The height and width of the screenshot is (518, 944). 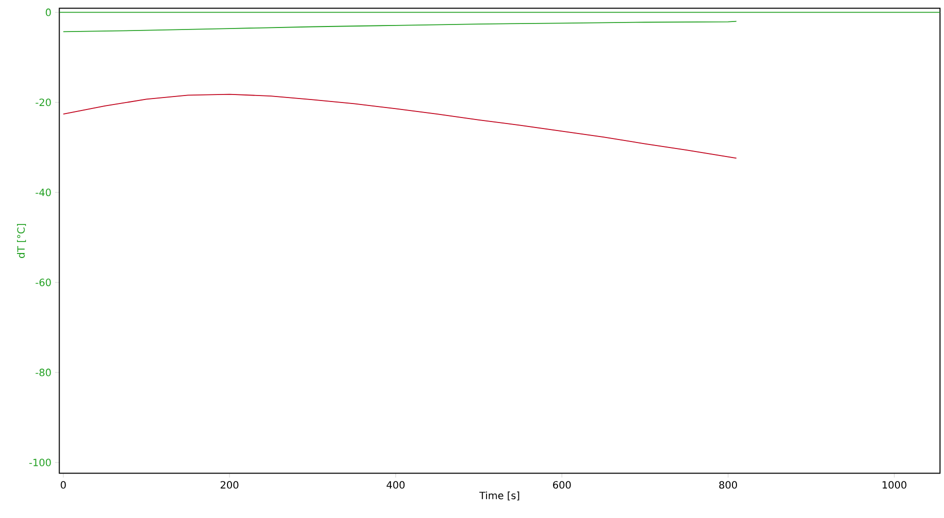 I want to click on x-tick-label: 400, so click(x=395, y=485).